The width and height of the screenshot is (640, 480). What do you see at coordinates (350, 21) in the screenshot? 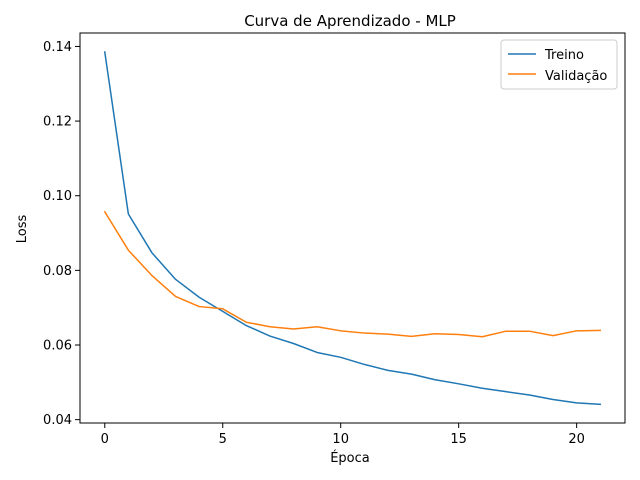
I see `chart-title: Curva de Aprendizado - MLP` at bounding box center [350, 21].